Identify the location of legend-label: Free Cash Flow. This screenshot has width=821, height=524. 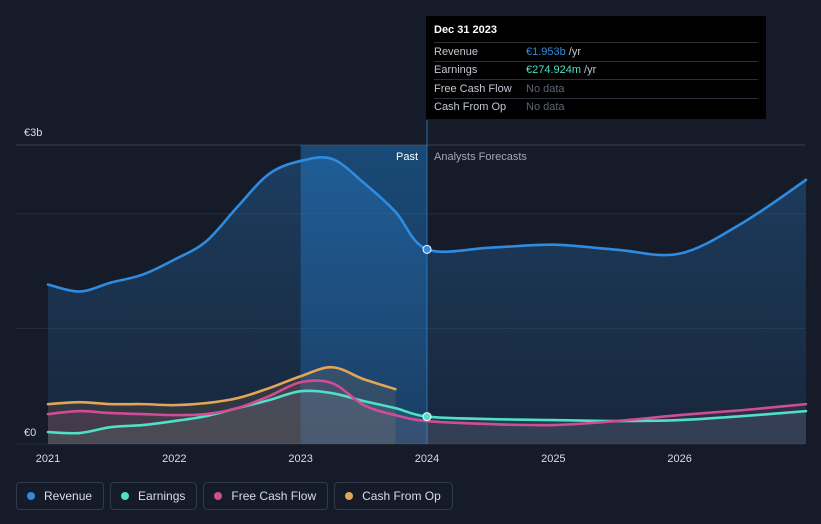
(274, 496).